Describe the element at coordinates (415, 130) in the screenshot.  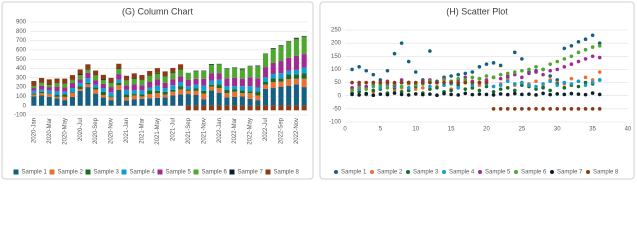
I see `x-tick-label: 10` at that location.